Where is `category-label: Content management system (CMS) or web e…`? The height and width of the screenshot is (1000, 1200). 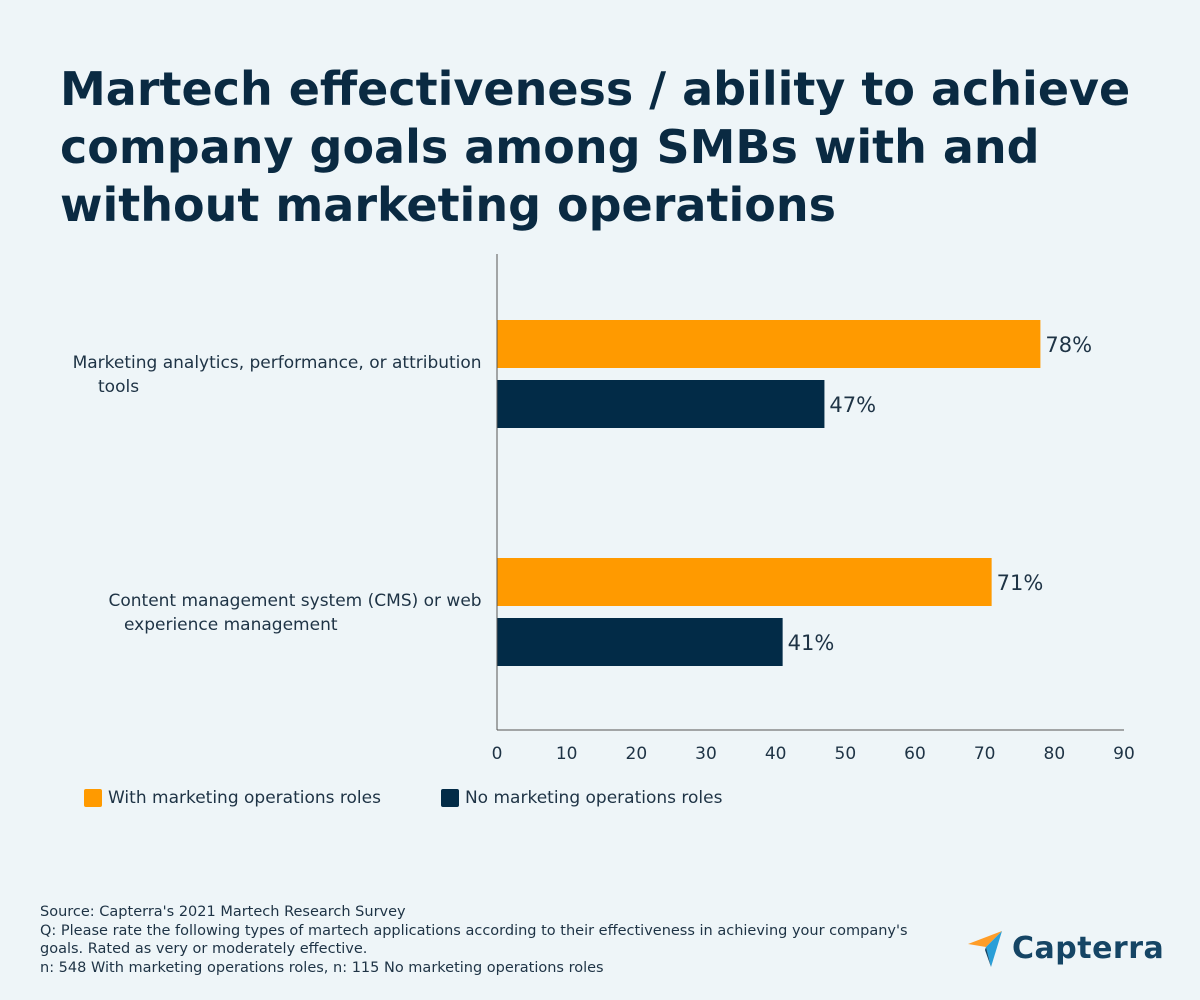
category-label: Content management system (CMS) or web e… is located at coordinates (297, 613).